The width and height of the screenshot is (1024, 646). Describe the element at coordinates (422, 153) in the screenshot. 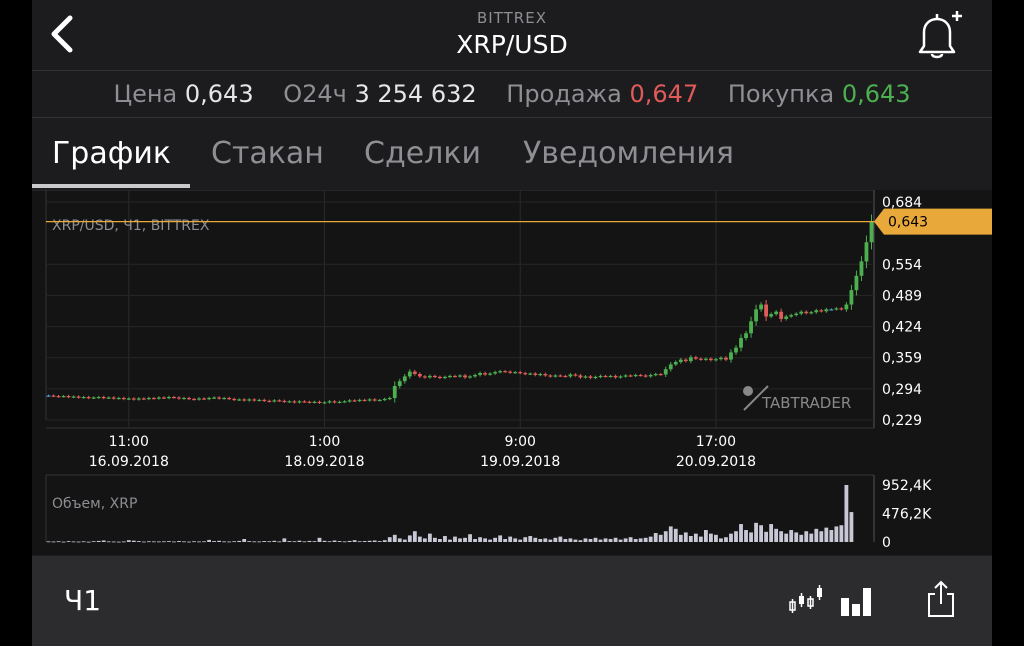

I see `tab-trades: Сделки` at that location.